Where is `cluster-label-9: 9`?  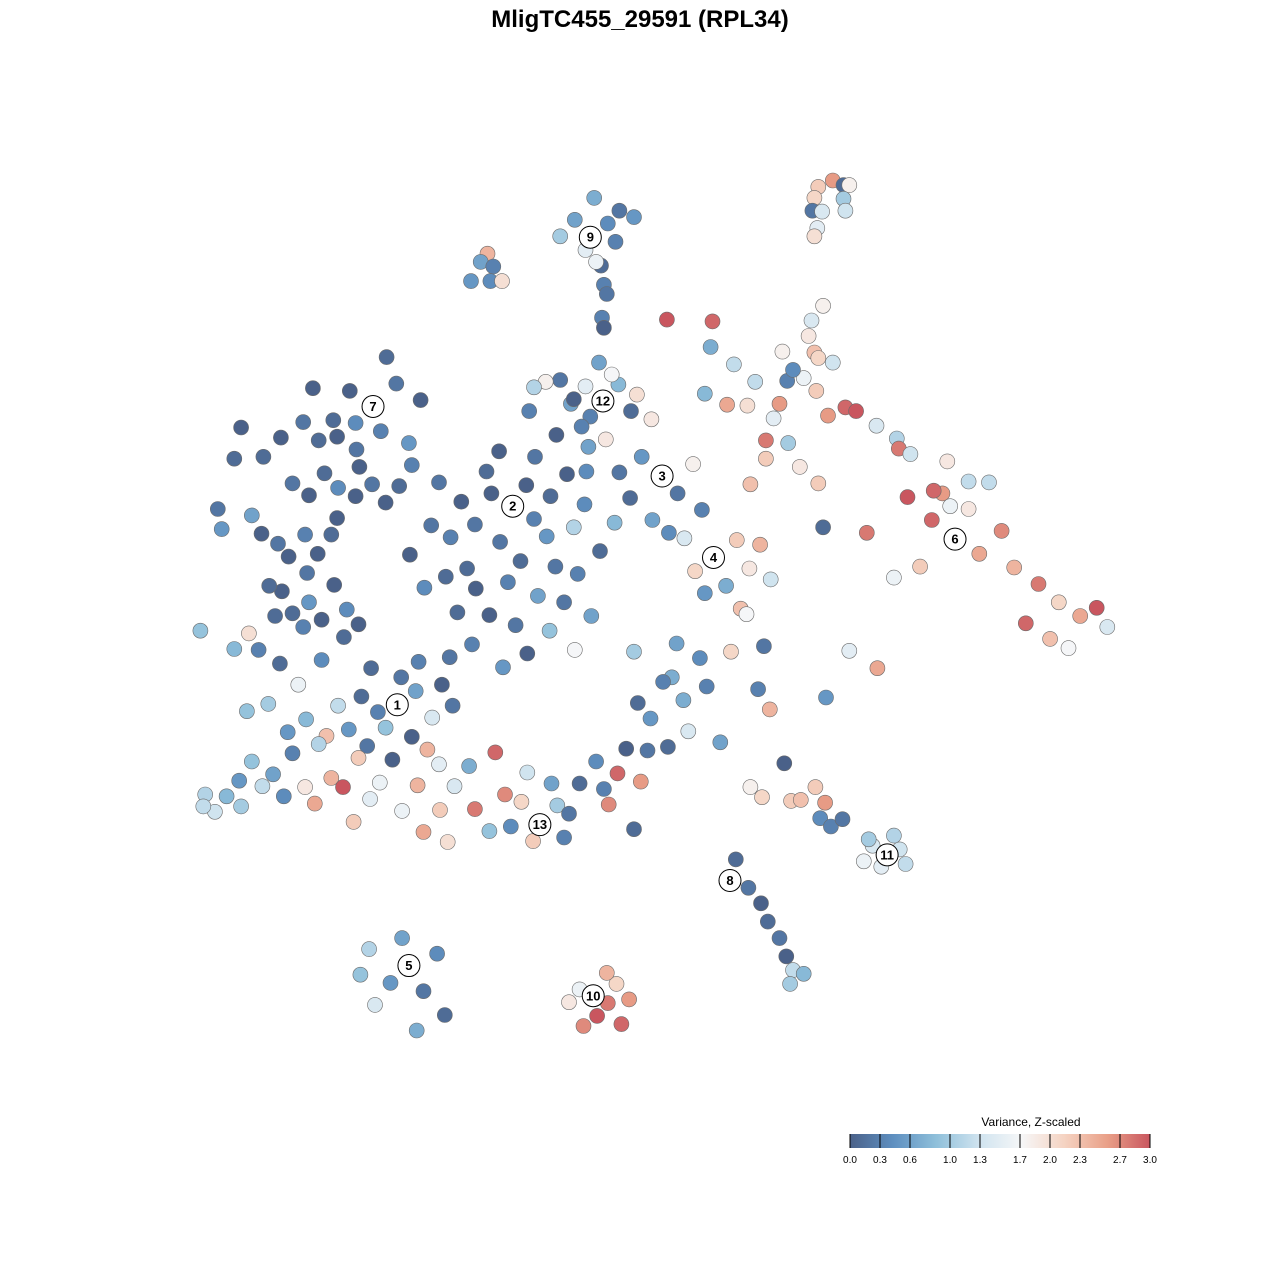 cluster-label-9: 9 is located at coordinates (590, 237).